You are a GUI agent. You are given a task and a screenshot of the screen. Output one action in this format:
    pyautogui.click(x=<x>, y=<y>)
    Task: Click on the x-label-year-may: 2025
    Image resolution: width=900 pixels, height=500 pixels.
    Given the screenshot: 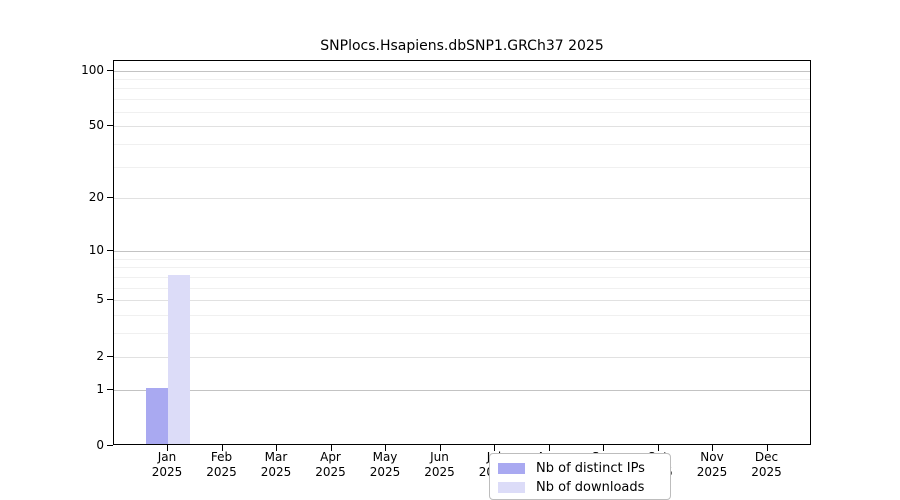 What is the action you would take?
    pyautogui.click(x=385, y=472)
    